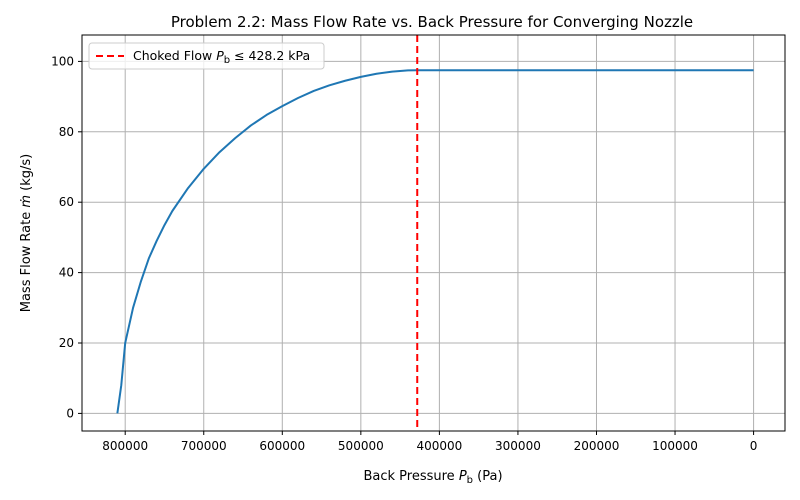  I want to click on x-axis-label-suffix: (Pa), so click(488, 476).